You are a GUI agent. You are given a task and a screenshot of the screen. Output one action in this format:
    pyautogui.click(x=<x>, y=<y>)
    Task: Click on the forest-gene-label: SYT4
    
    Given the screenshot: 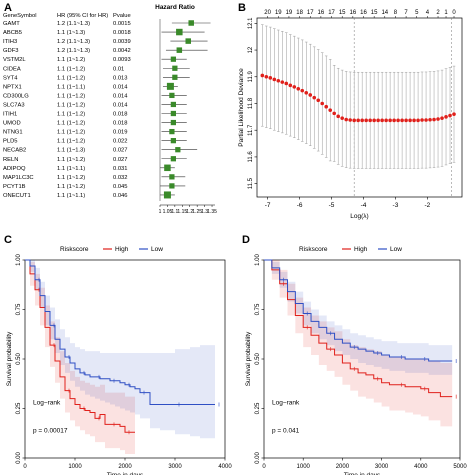 What is the action you would take?
    pyautogui.click(x=10, y=78)
    